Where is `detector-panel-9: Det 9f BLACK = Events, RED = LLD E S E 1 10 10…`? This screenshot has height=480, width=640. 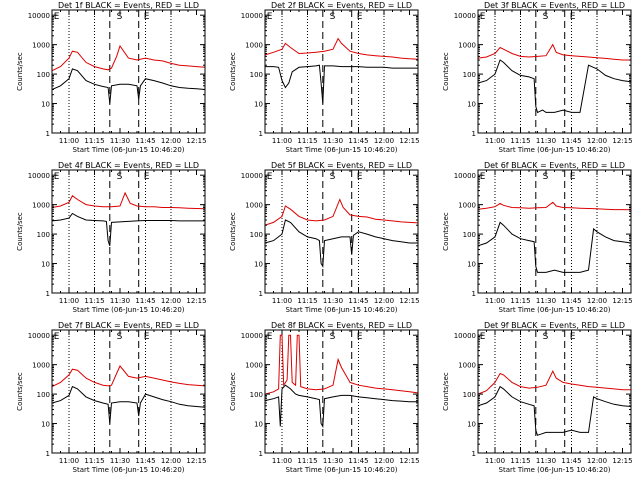
detector-panel-9: Det 9f BLACK = Events, RED = LLD E S E 1 10 10… is located at coordinates (537, 397).